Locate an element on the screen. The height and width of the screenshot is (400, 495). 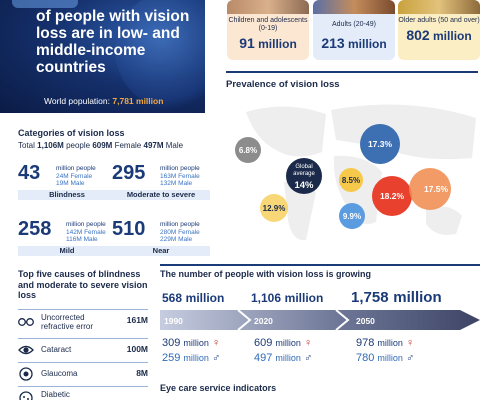
world-population-value: 7,781 million is located at coordinates (138, 101).